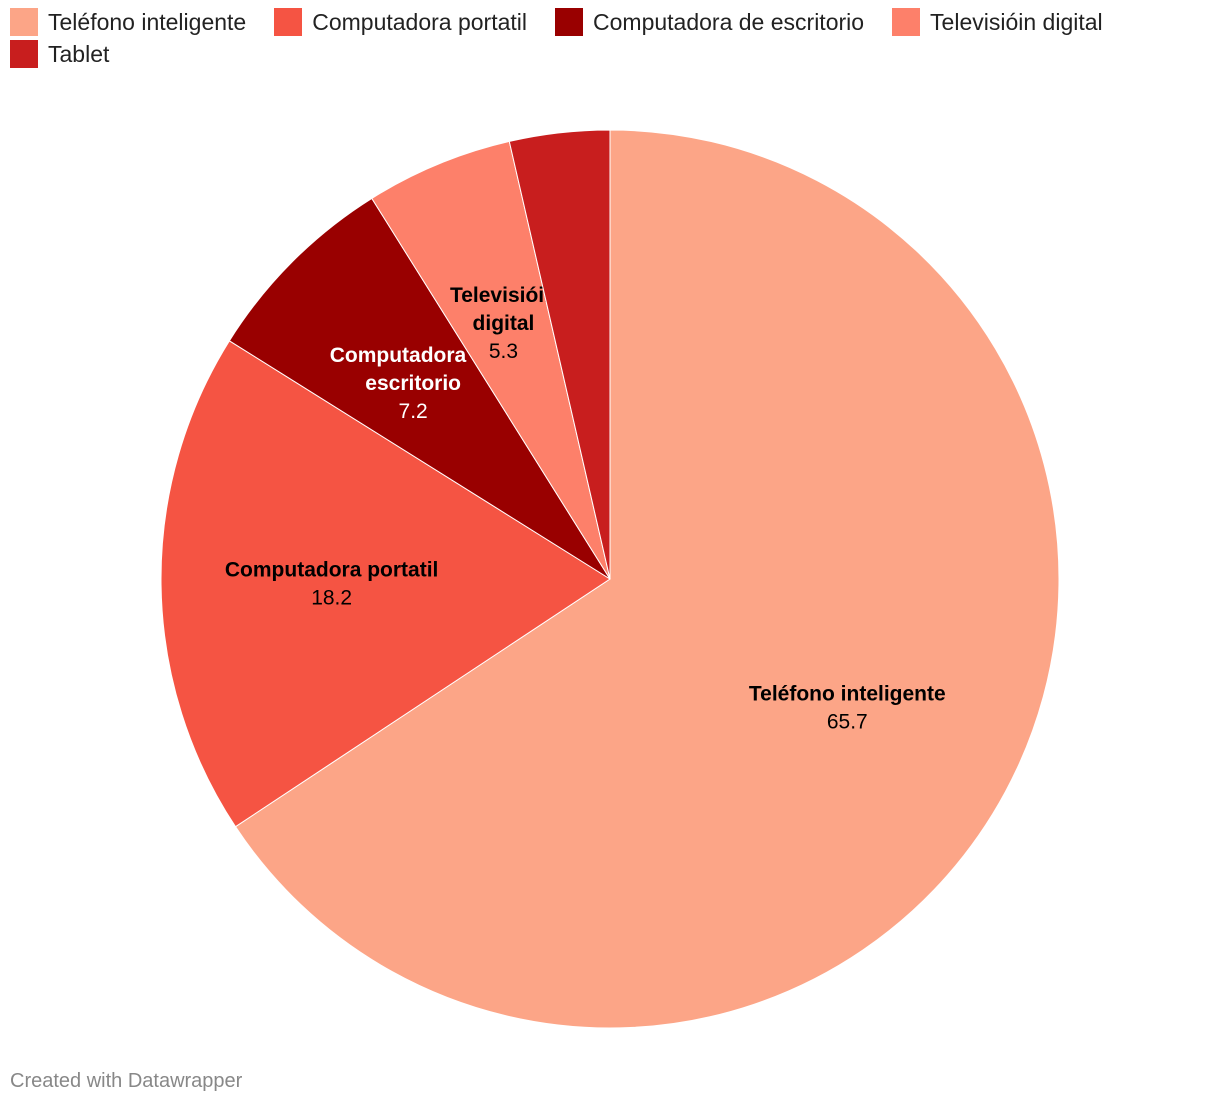 This screenshot has height=1106, width=1220. I want to click on slice-name-label: Computadora de, so click(413, 355).